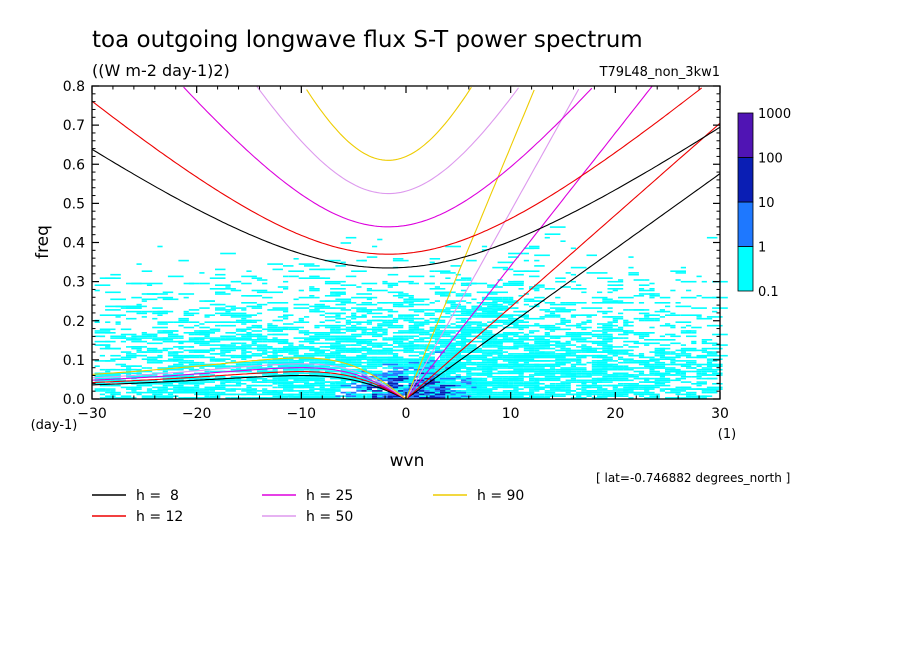 The width and height of the screenshot is (904, 654). I want to click on x-tick-label: 20, so click(615, 414).